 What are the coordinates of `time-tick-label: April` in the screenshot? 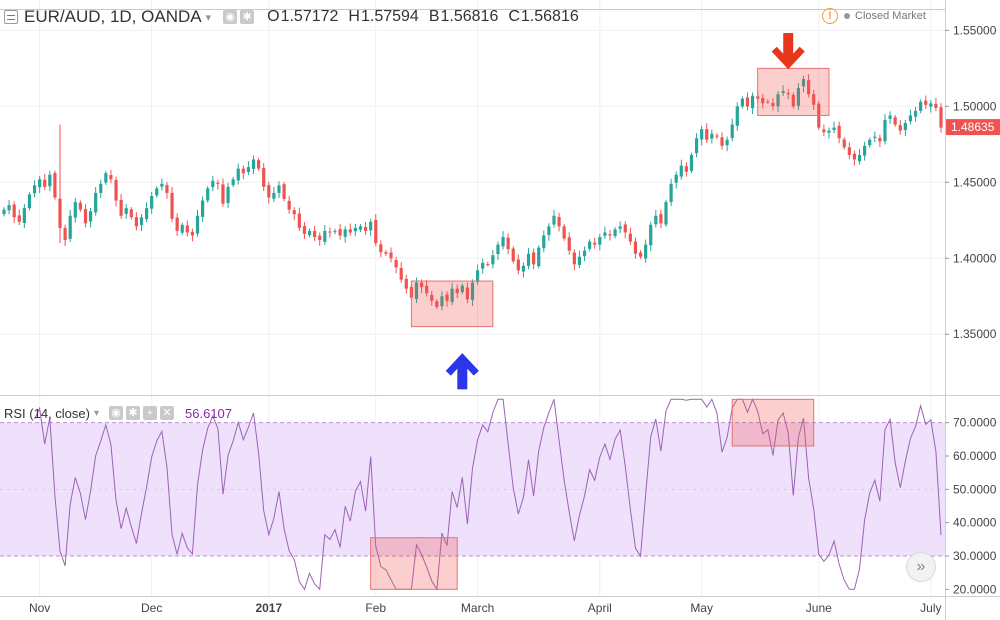 It's located at (600, 608).